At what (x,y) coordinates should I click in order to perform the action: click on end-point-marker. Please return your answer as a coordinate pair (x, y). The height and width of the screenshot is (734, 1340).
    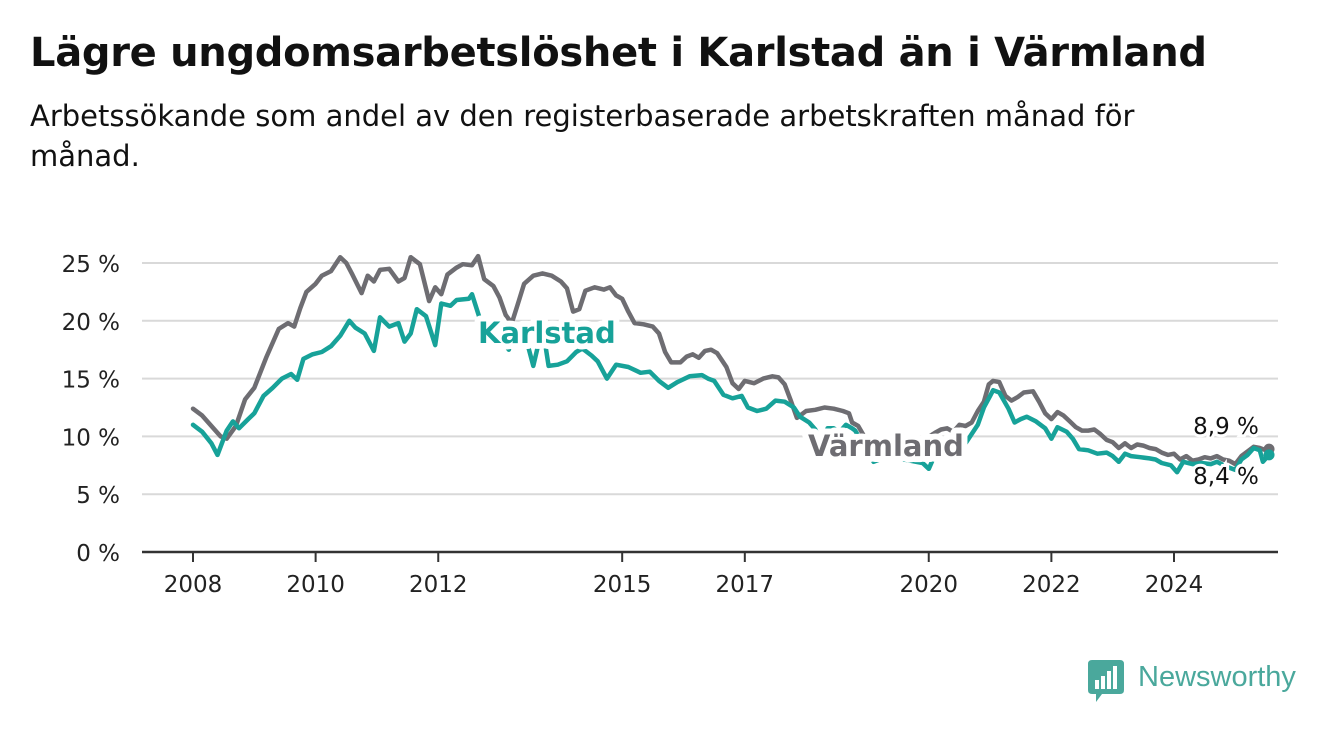
    Looking at the image, I should click on (1269, 455).